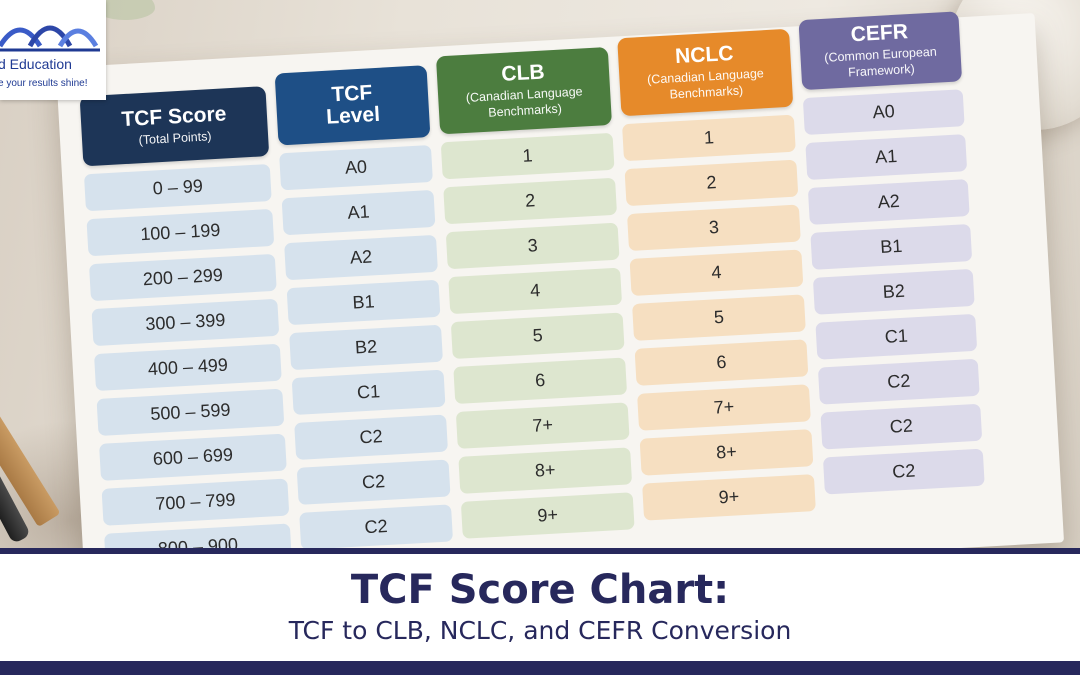  What do you see at coordinates (180, 232) in the screenshot?
I see `table-cell-score: 100 – 199` at bounding box center [180, 232].